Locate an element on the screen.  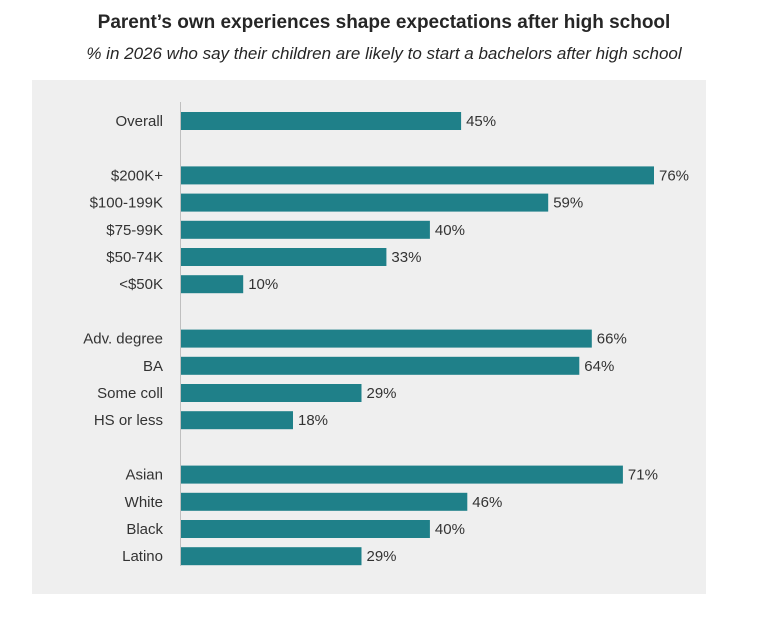
value-label-white: 46% is located at coordinates (487, 502).